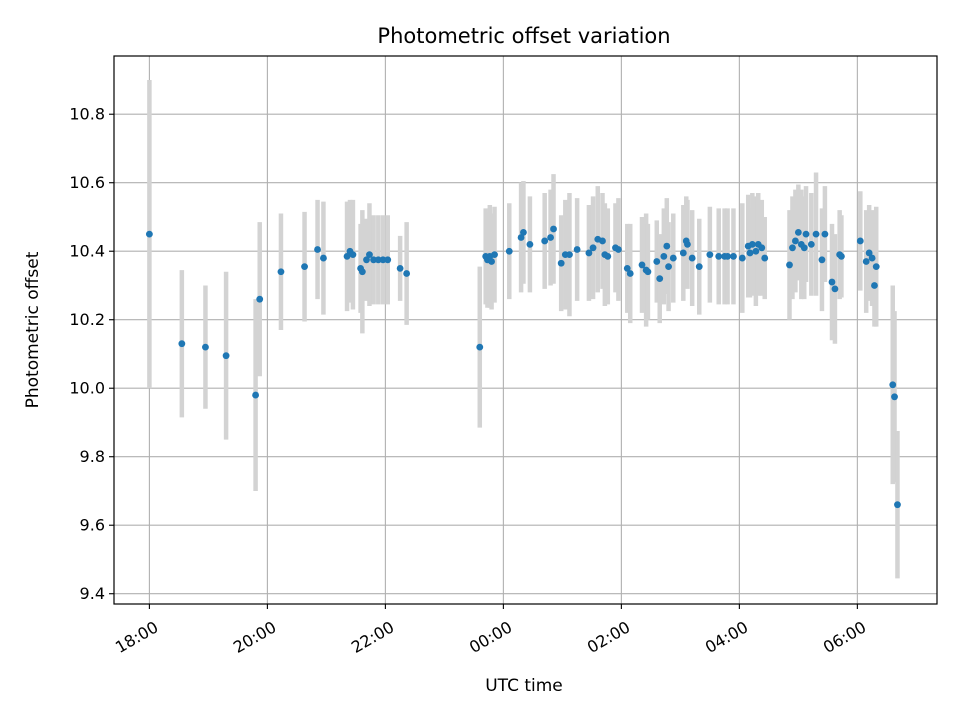 The width and height of the screenshot is (960, 720). I want to click on y-tick-label: 10.2, so click(87, 319).